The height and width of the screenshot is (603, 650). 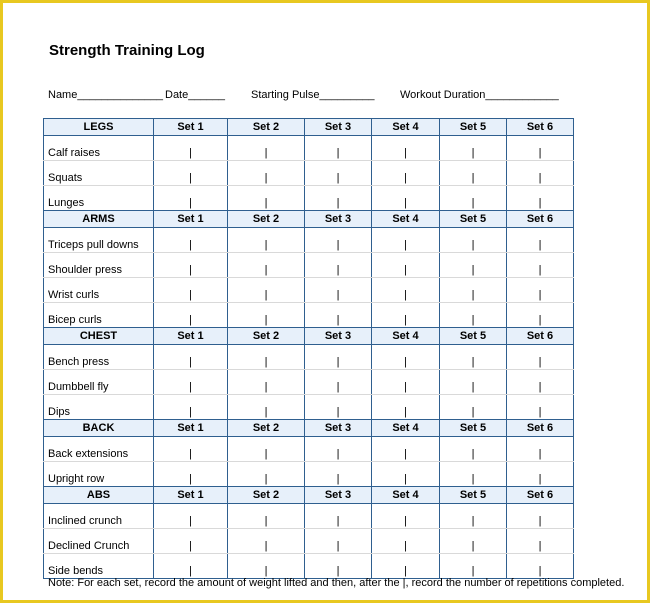 What do you see at coordinates (105, 95) in the screenshot?
I see `name-field: Name______________` at bounding box center [105, 95].